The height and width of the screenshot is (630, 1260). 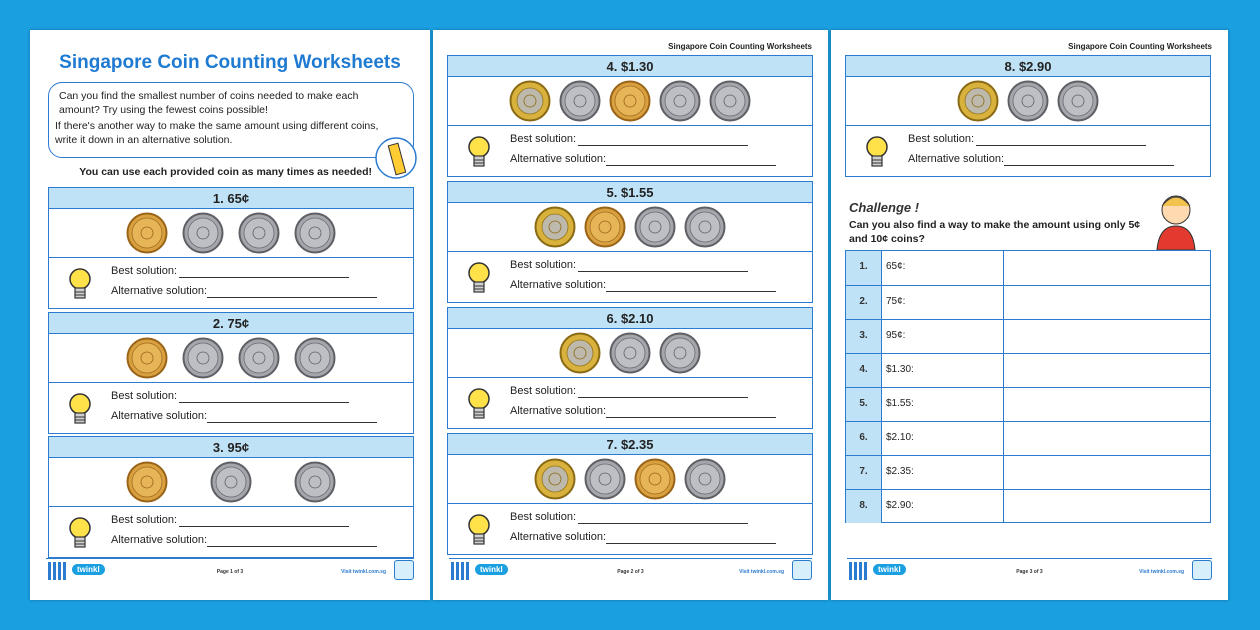 I want to click on row-number: 7., so click(x=864, y=472).